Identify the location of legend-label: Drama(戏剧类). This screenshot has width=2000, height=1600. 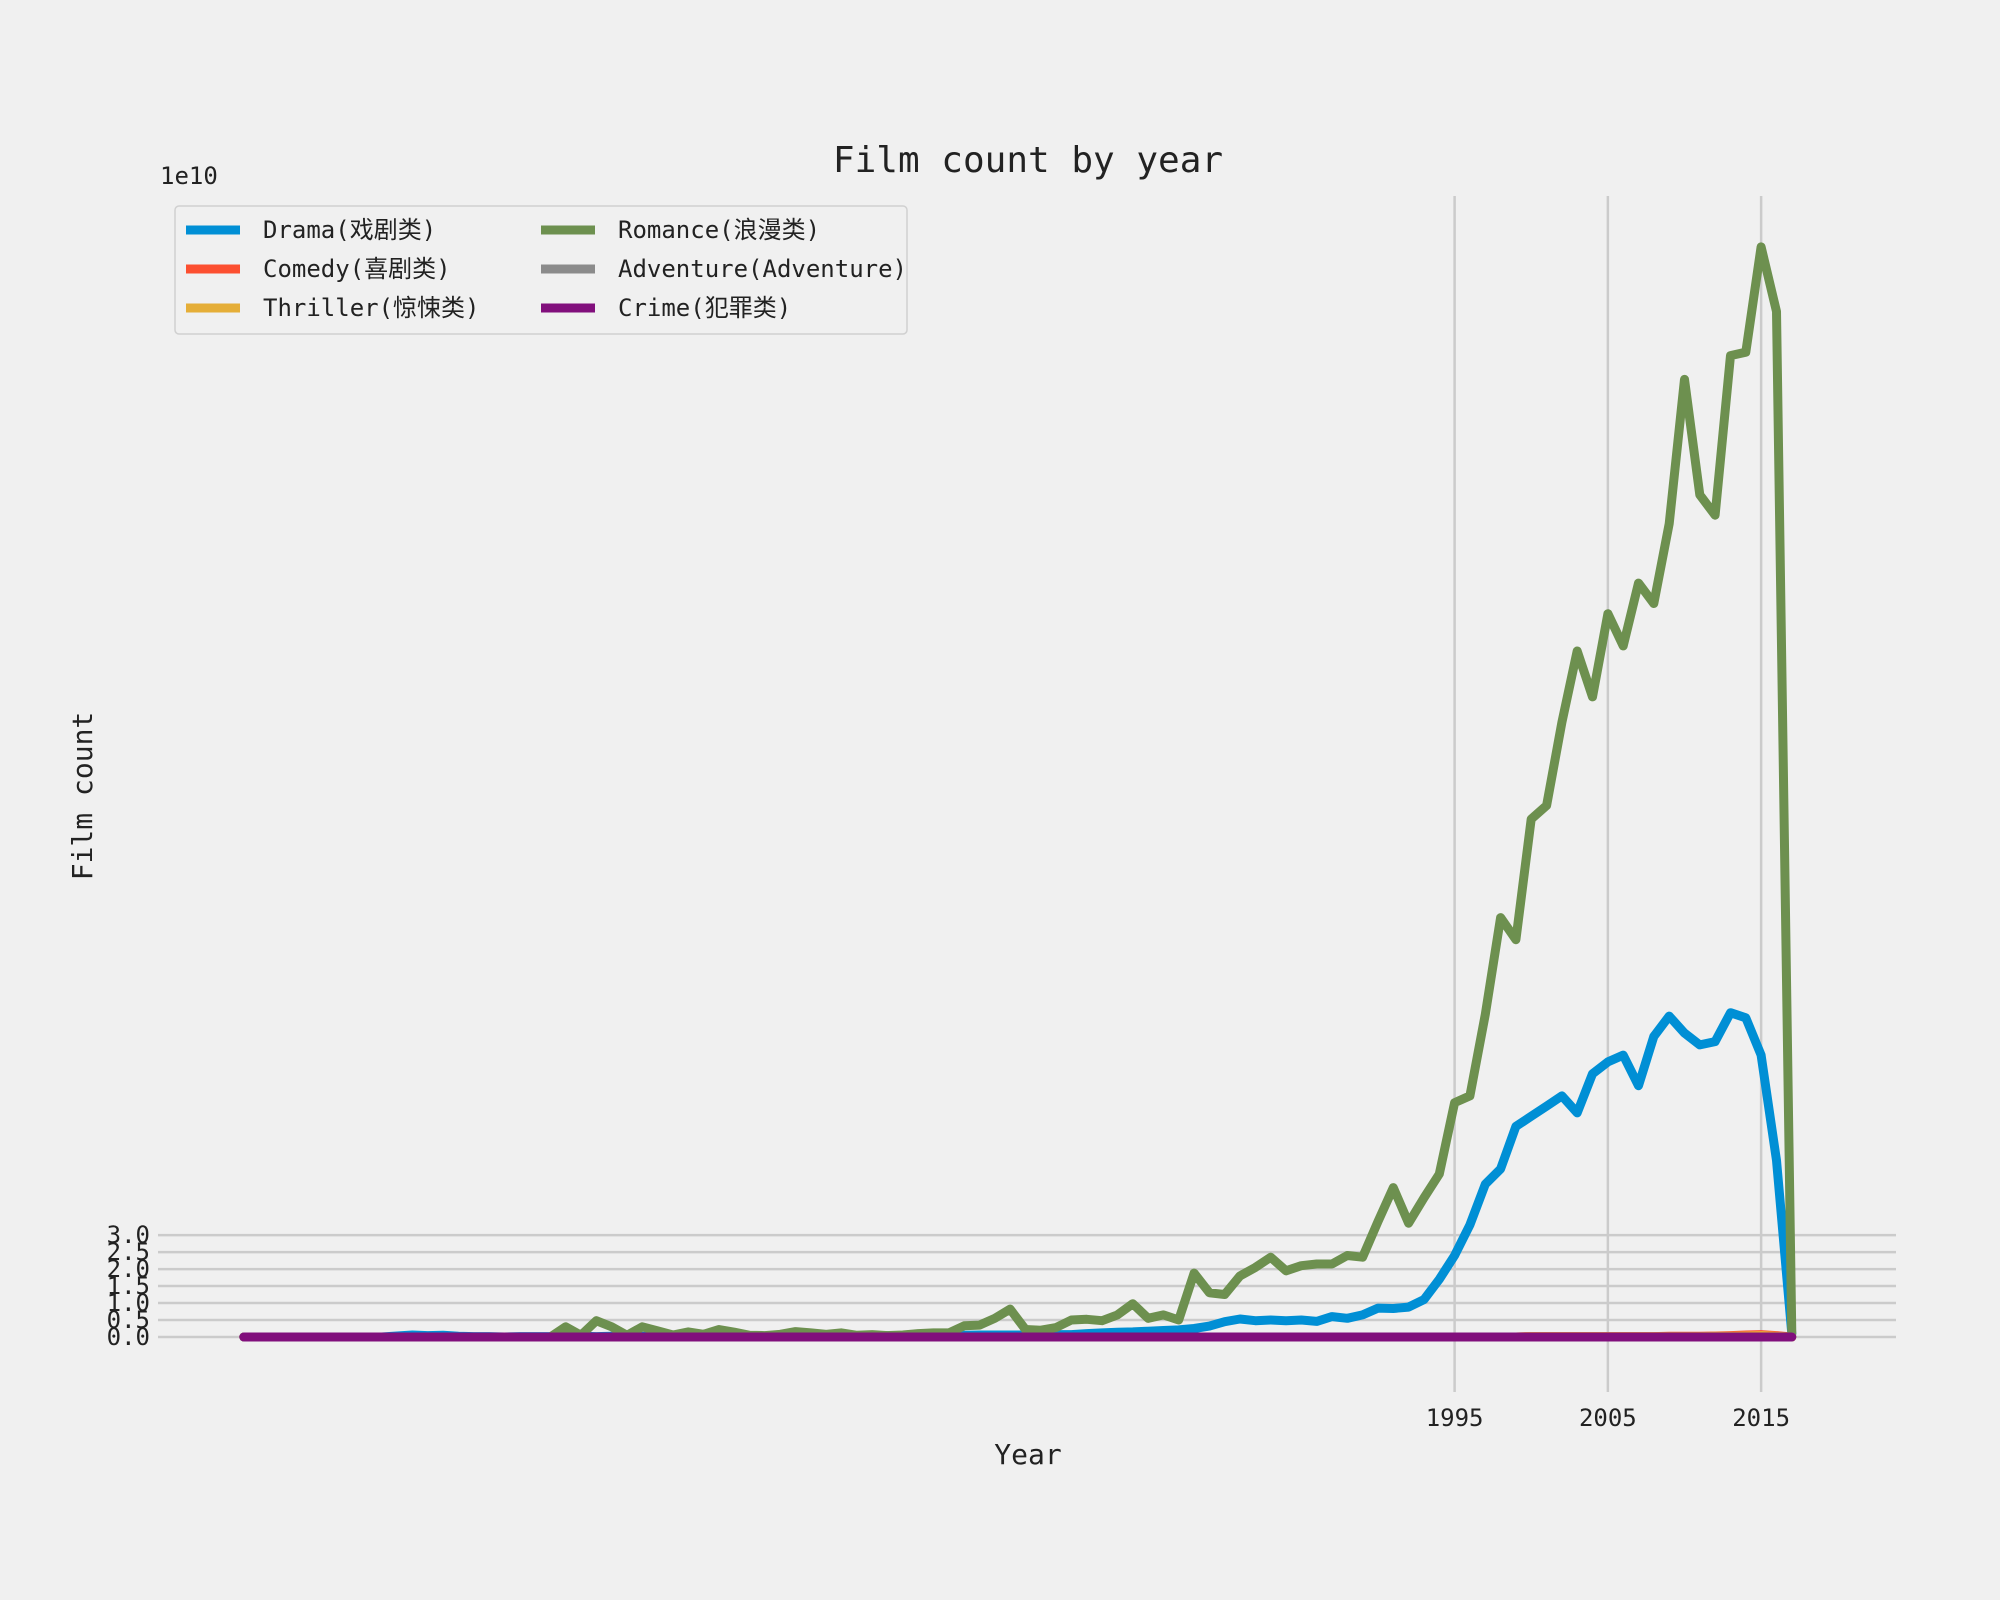
(349, 230).